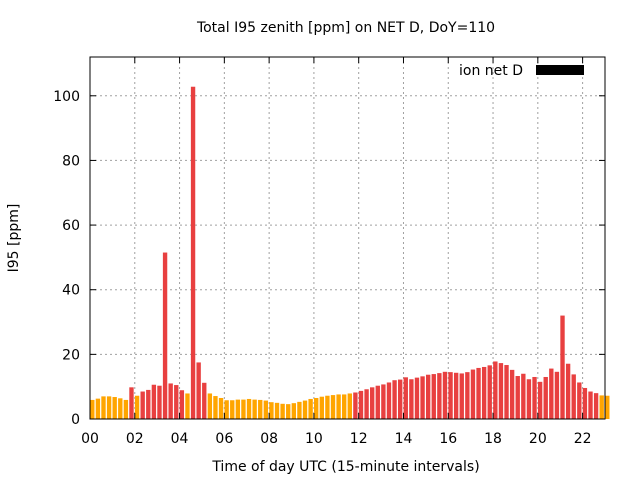  What do you see at coordinates (66, 97) in the screenshot?
I see `y-tick-label: 100` at bounding box center [66, 97].